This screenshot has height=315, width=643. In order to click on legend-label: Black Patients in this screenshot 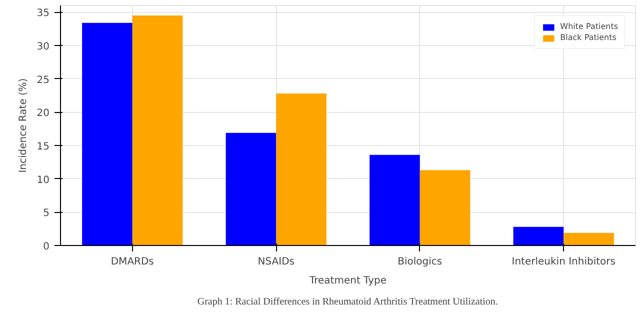, I will do `click(588, 37)`.